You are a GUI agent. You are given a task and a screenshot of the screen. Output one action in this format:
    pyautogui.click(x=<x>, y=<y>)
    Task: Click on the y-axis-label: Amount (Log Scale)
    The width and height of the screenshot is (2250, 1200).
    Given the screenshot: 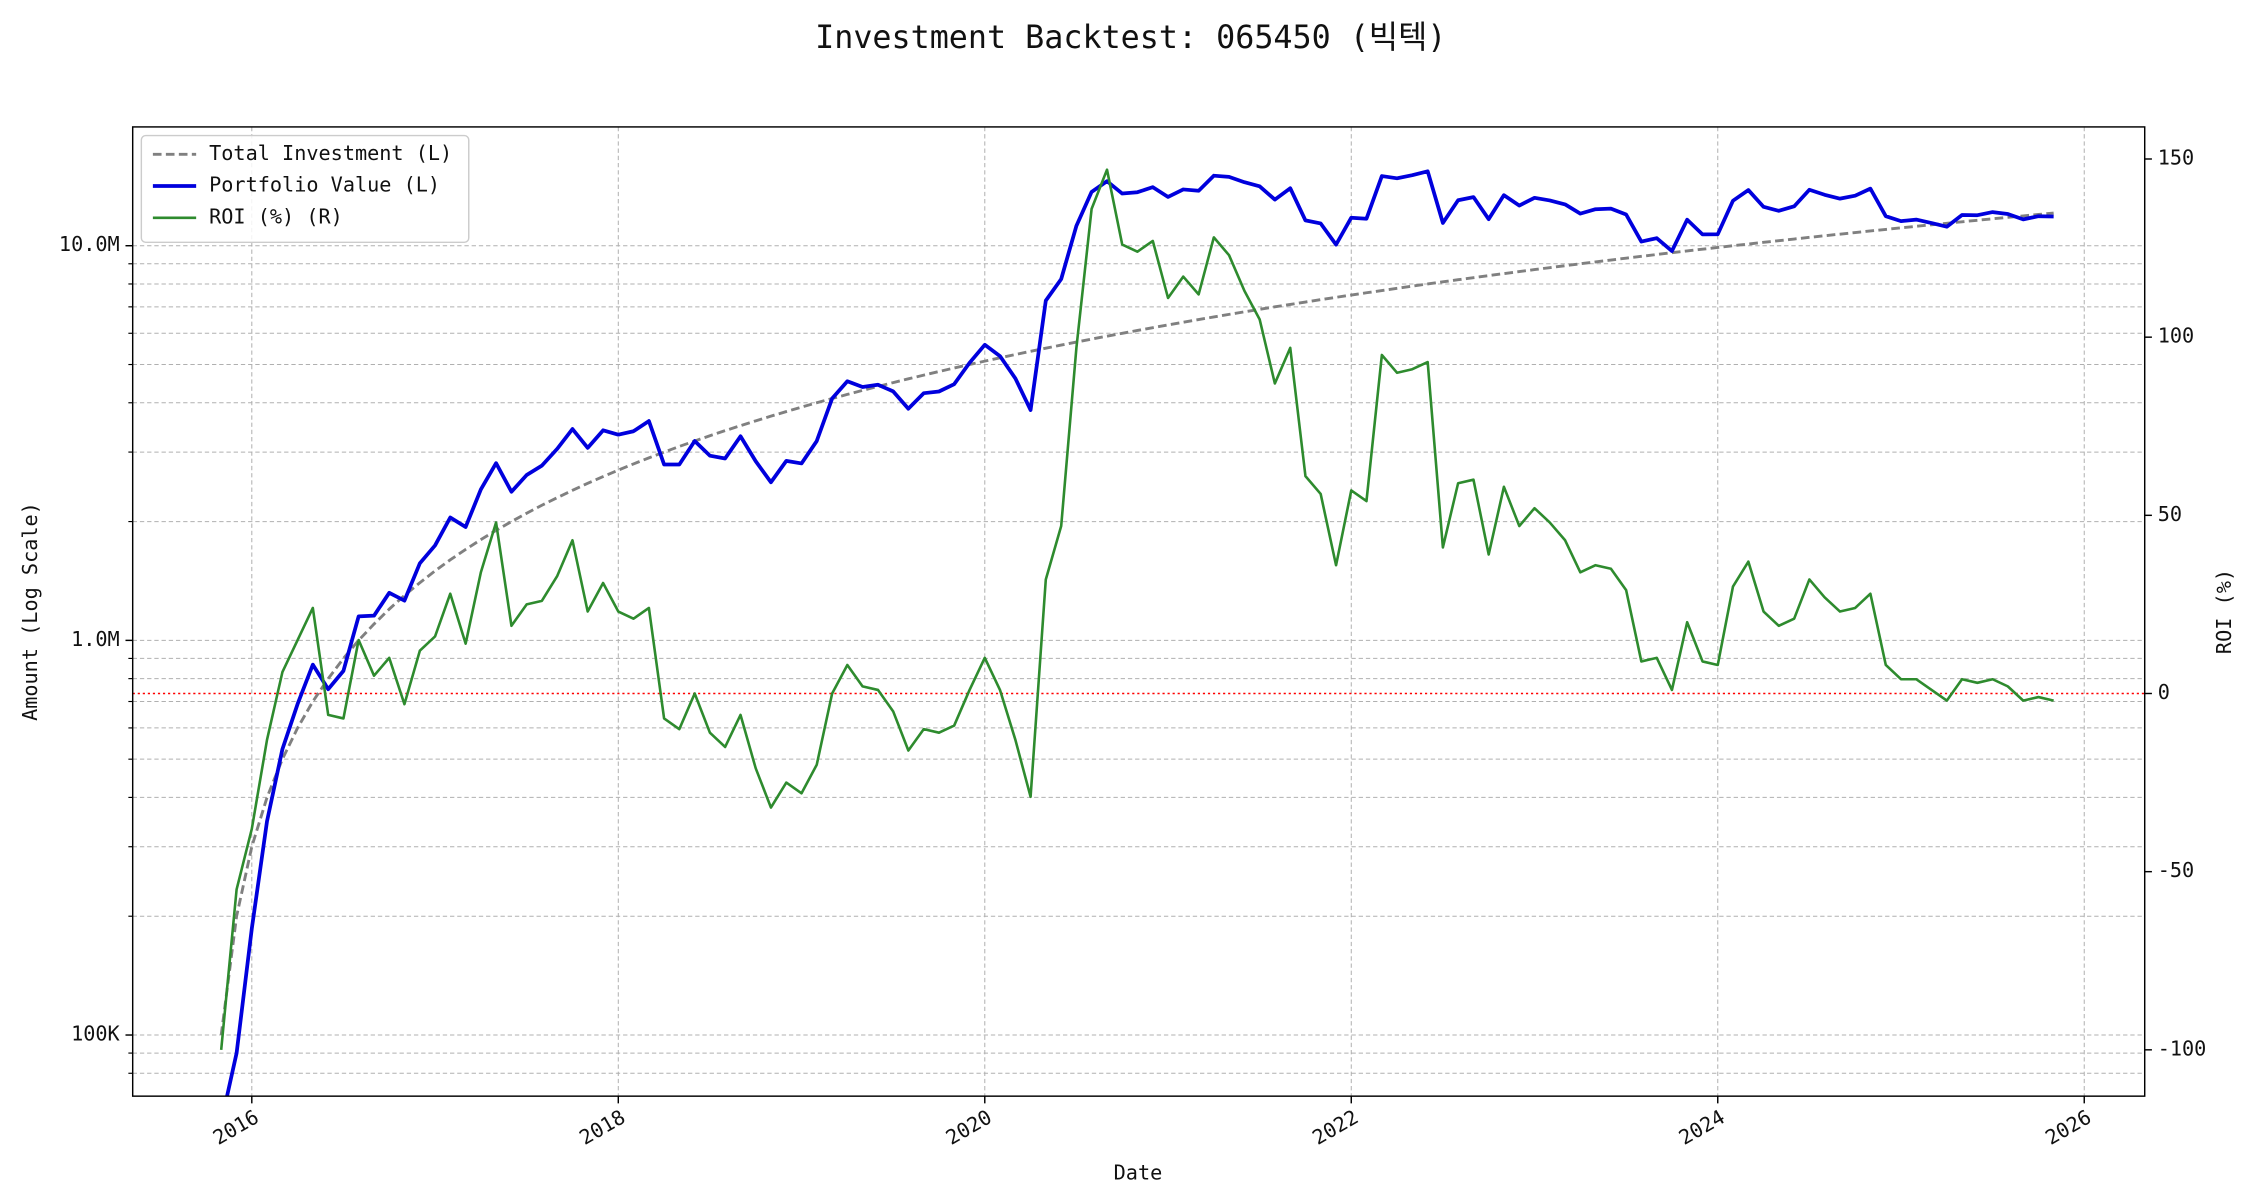 What is the action you would take?
    pyautogui.click(x=30, y=611)
    